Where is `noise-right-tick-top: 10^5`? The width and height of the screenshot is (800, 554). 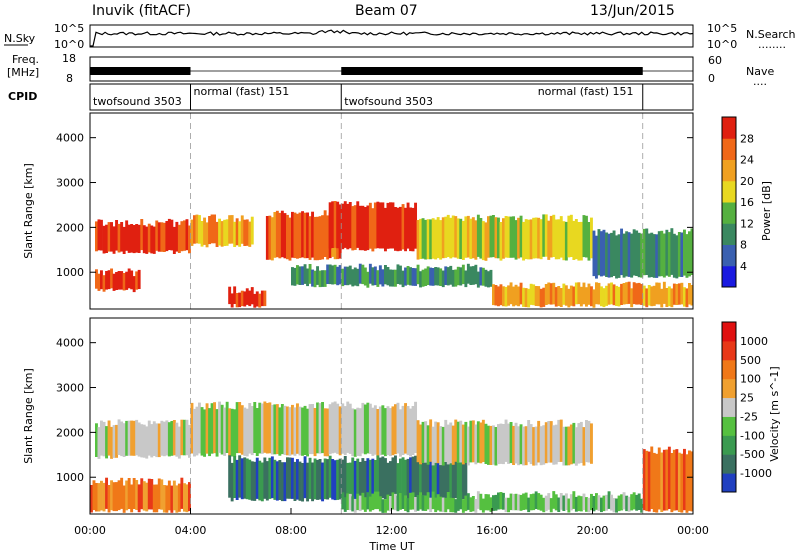
noise-right-tick-top: 10^5 is located at coordinates (722, 28).